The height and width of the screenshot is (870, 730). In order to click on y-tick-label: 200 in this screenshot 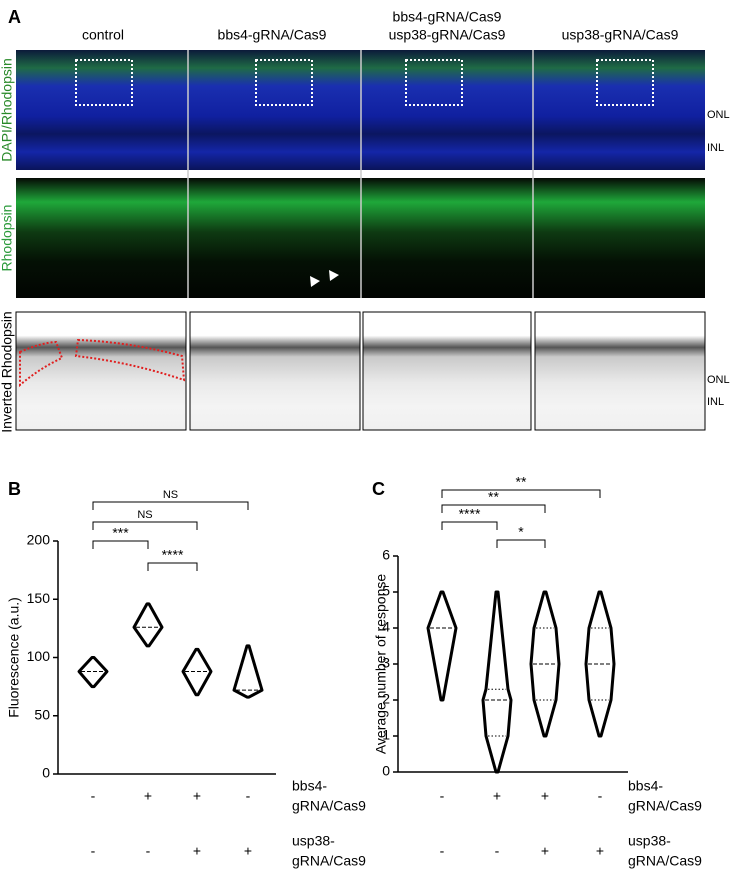, I will do `click(39, 540)`.